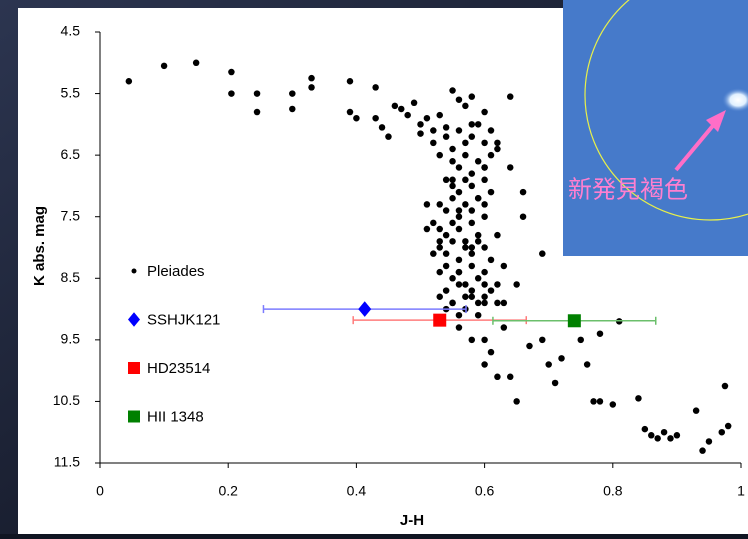 The image size is (748, 539). What do you see at coordinates (741, 491) in the screenshot?
I see `x-tick-label: 1` at bounding box center [741, 491].